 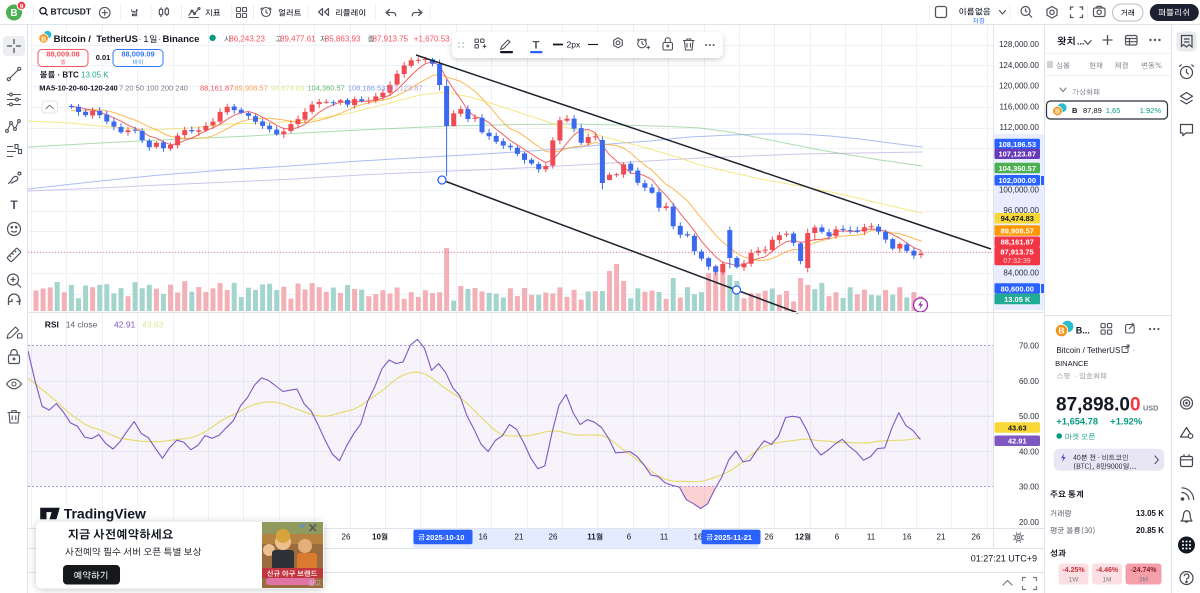 What do you see at coordinates (1020, 127) in the screenshot?
I see `svg-text: 112,000.00` at bounding box center [1020, 127].